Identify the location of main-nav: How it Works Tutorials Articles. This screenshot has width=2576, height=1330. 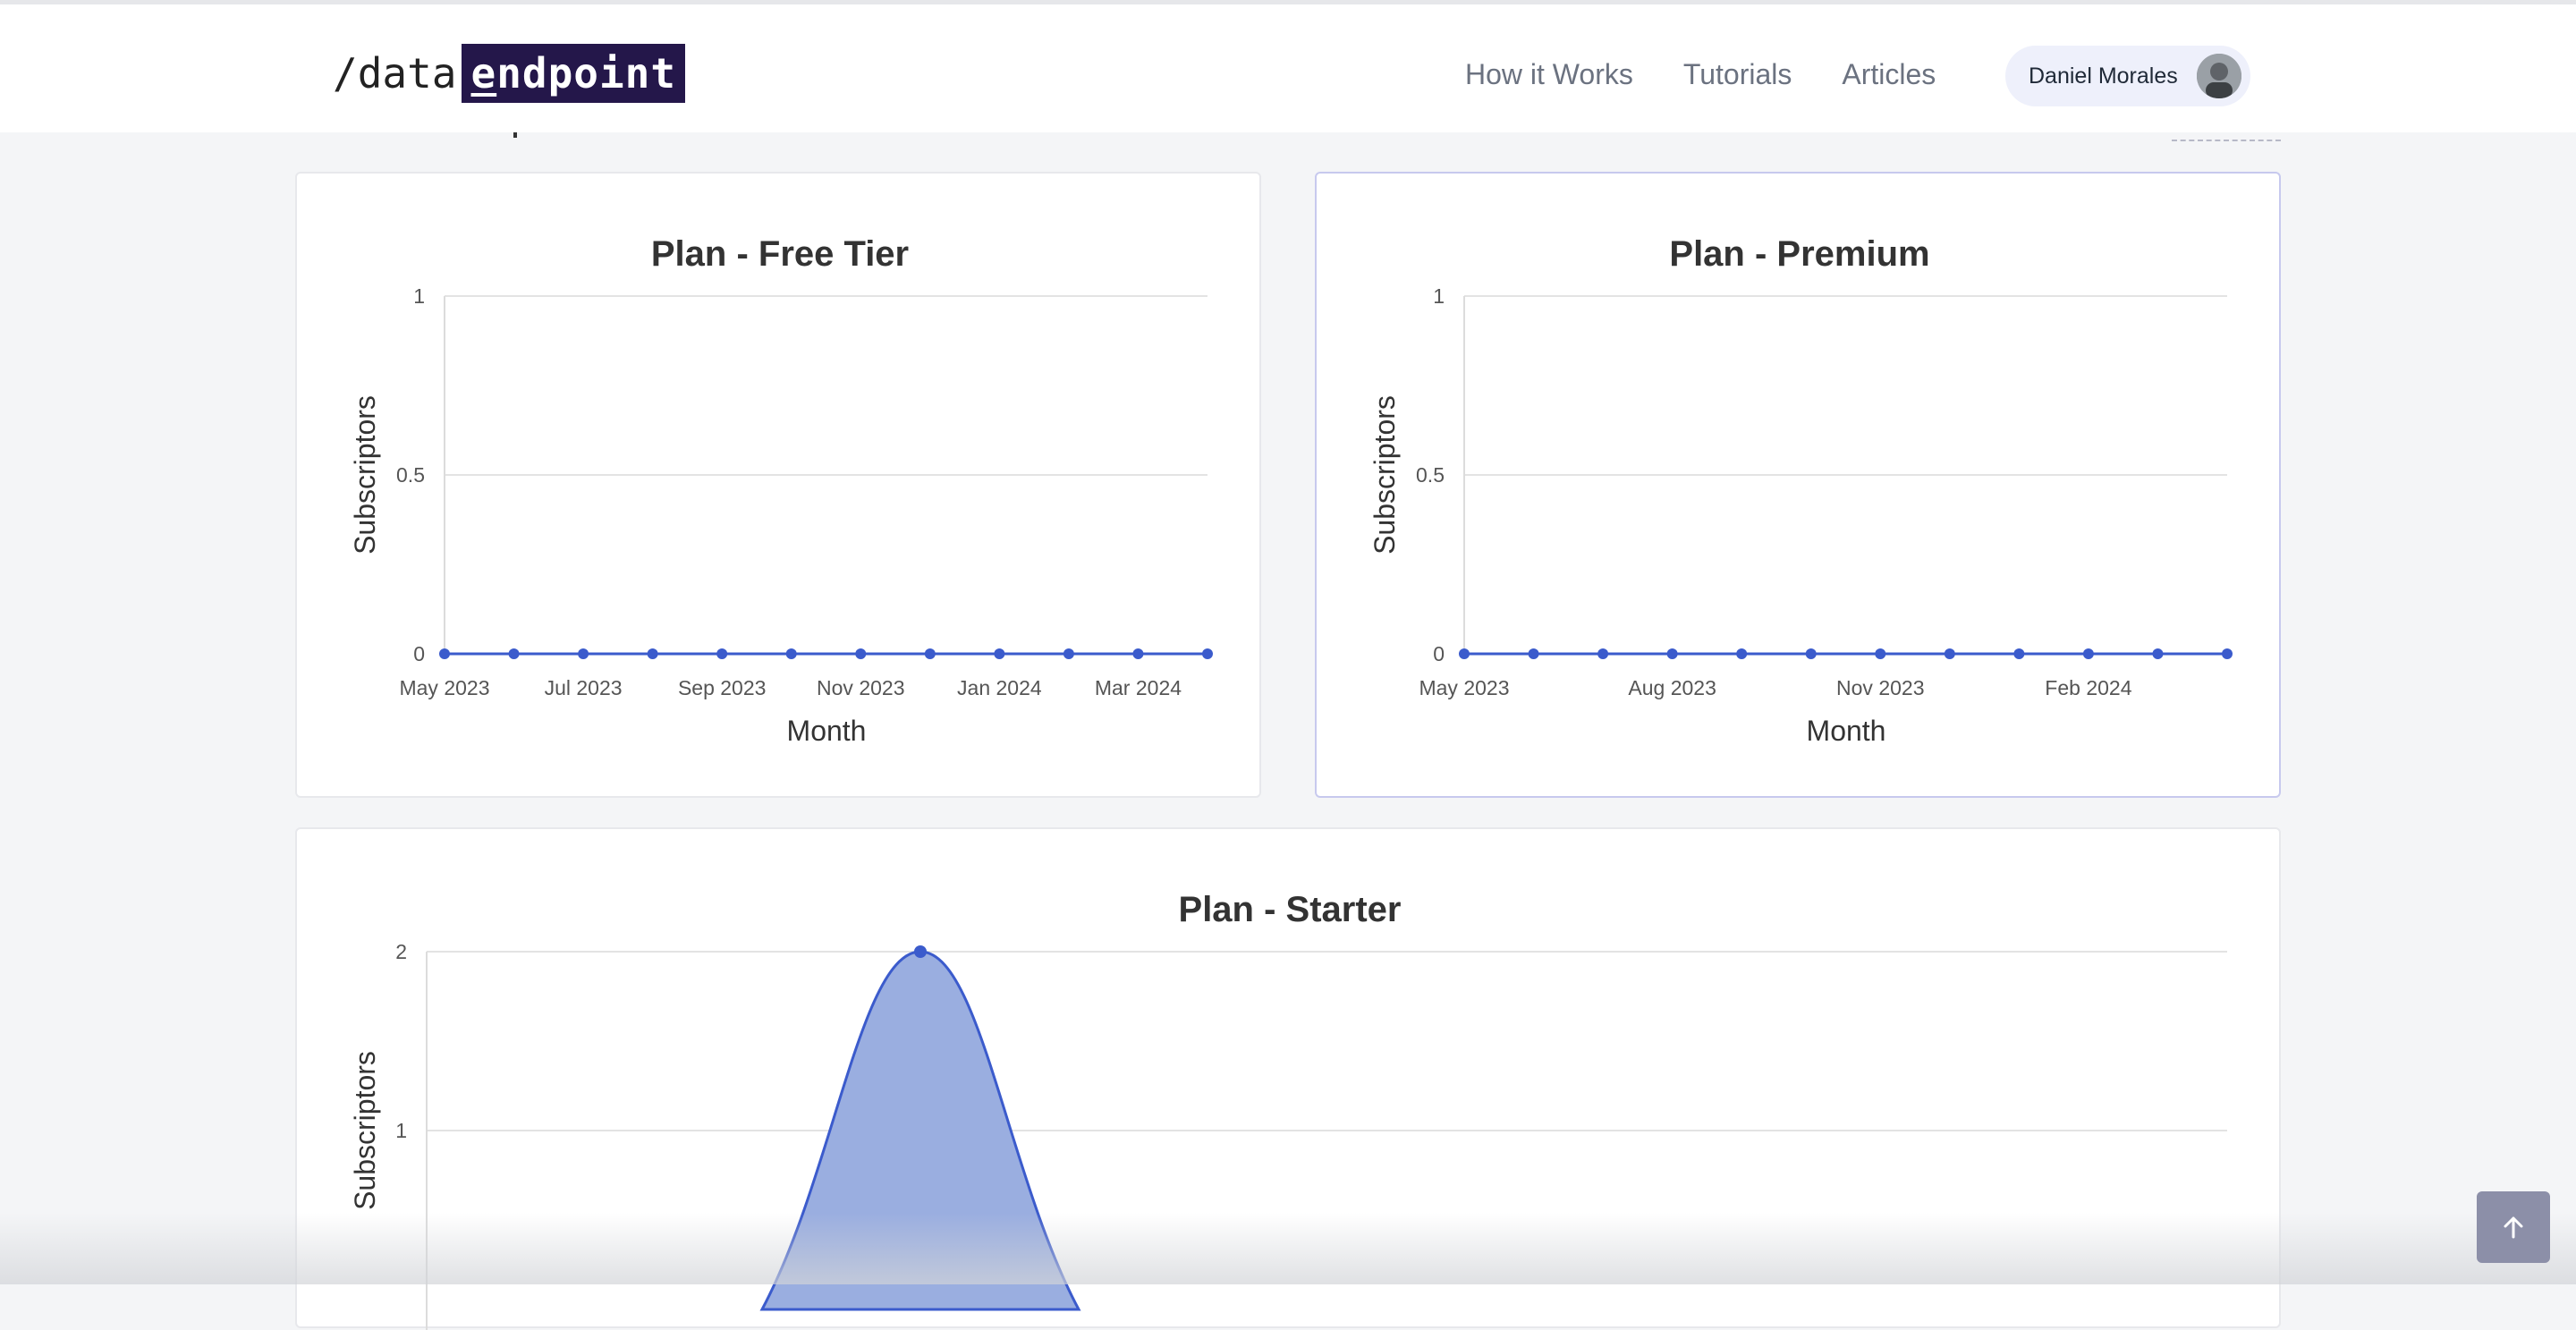
(1725, 74).